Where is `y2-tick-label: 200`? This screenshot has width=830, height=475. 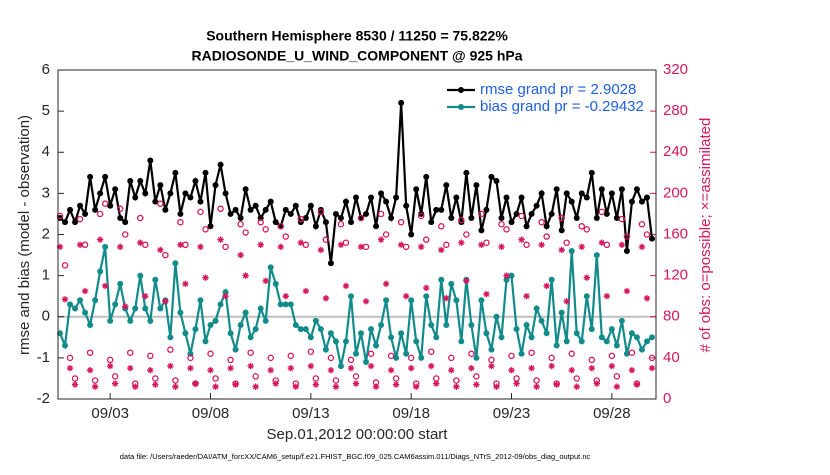
y2-tick-label: 200 is located at coordinates (675, 192).